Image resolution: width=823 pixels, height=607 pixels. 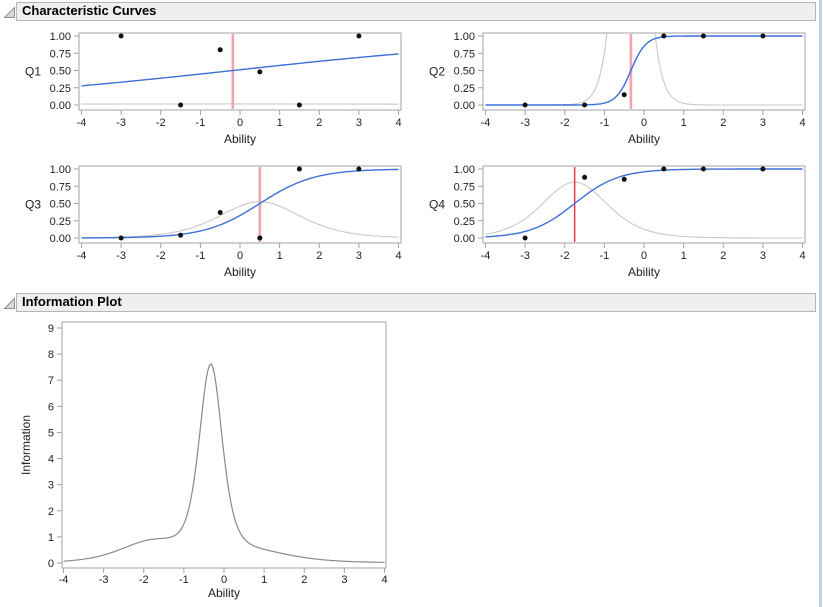 I want to click on section-header-characteristic-curves: Characteristic Curves, so click(x=408, y=12).